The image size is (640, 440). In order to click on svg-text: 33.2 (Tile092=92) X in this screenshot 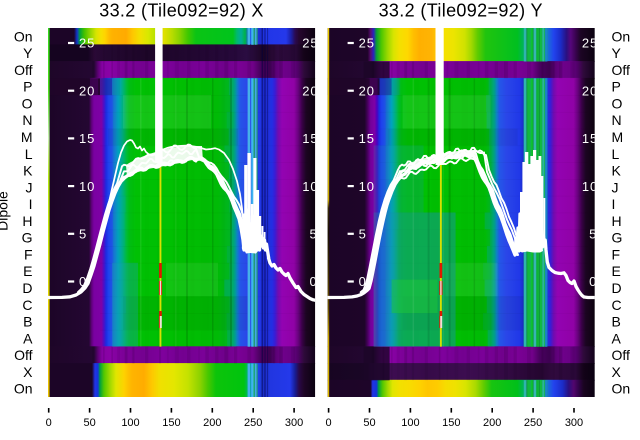, I will do `click(181, 11)`.